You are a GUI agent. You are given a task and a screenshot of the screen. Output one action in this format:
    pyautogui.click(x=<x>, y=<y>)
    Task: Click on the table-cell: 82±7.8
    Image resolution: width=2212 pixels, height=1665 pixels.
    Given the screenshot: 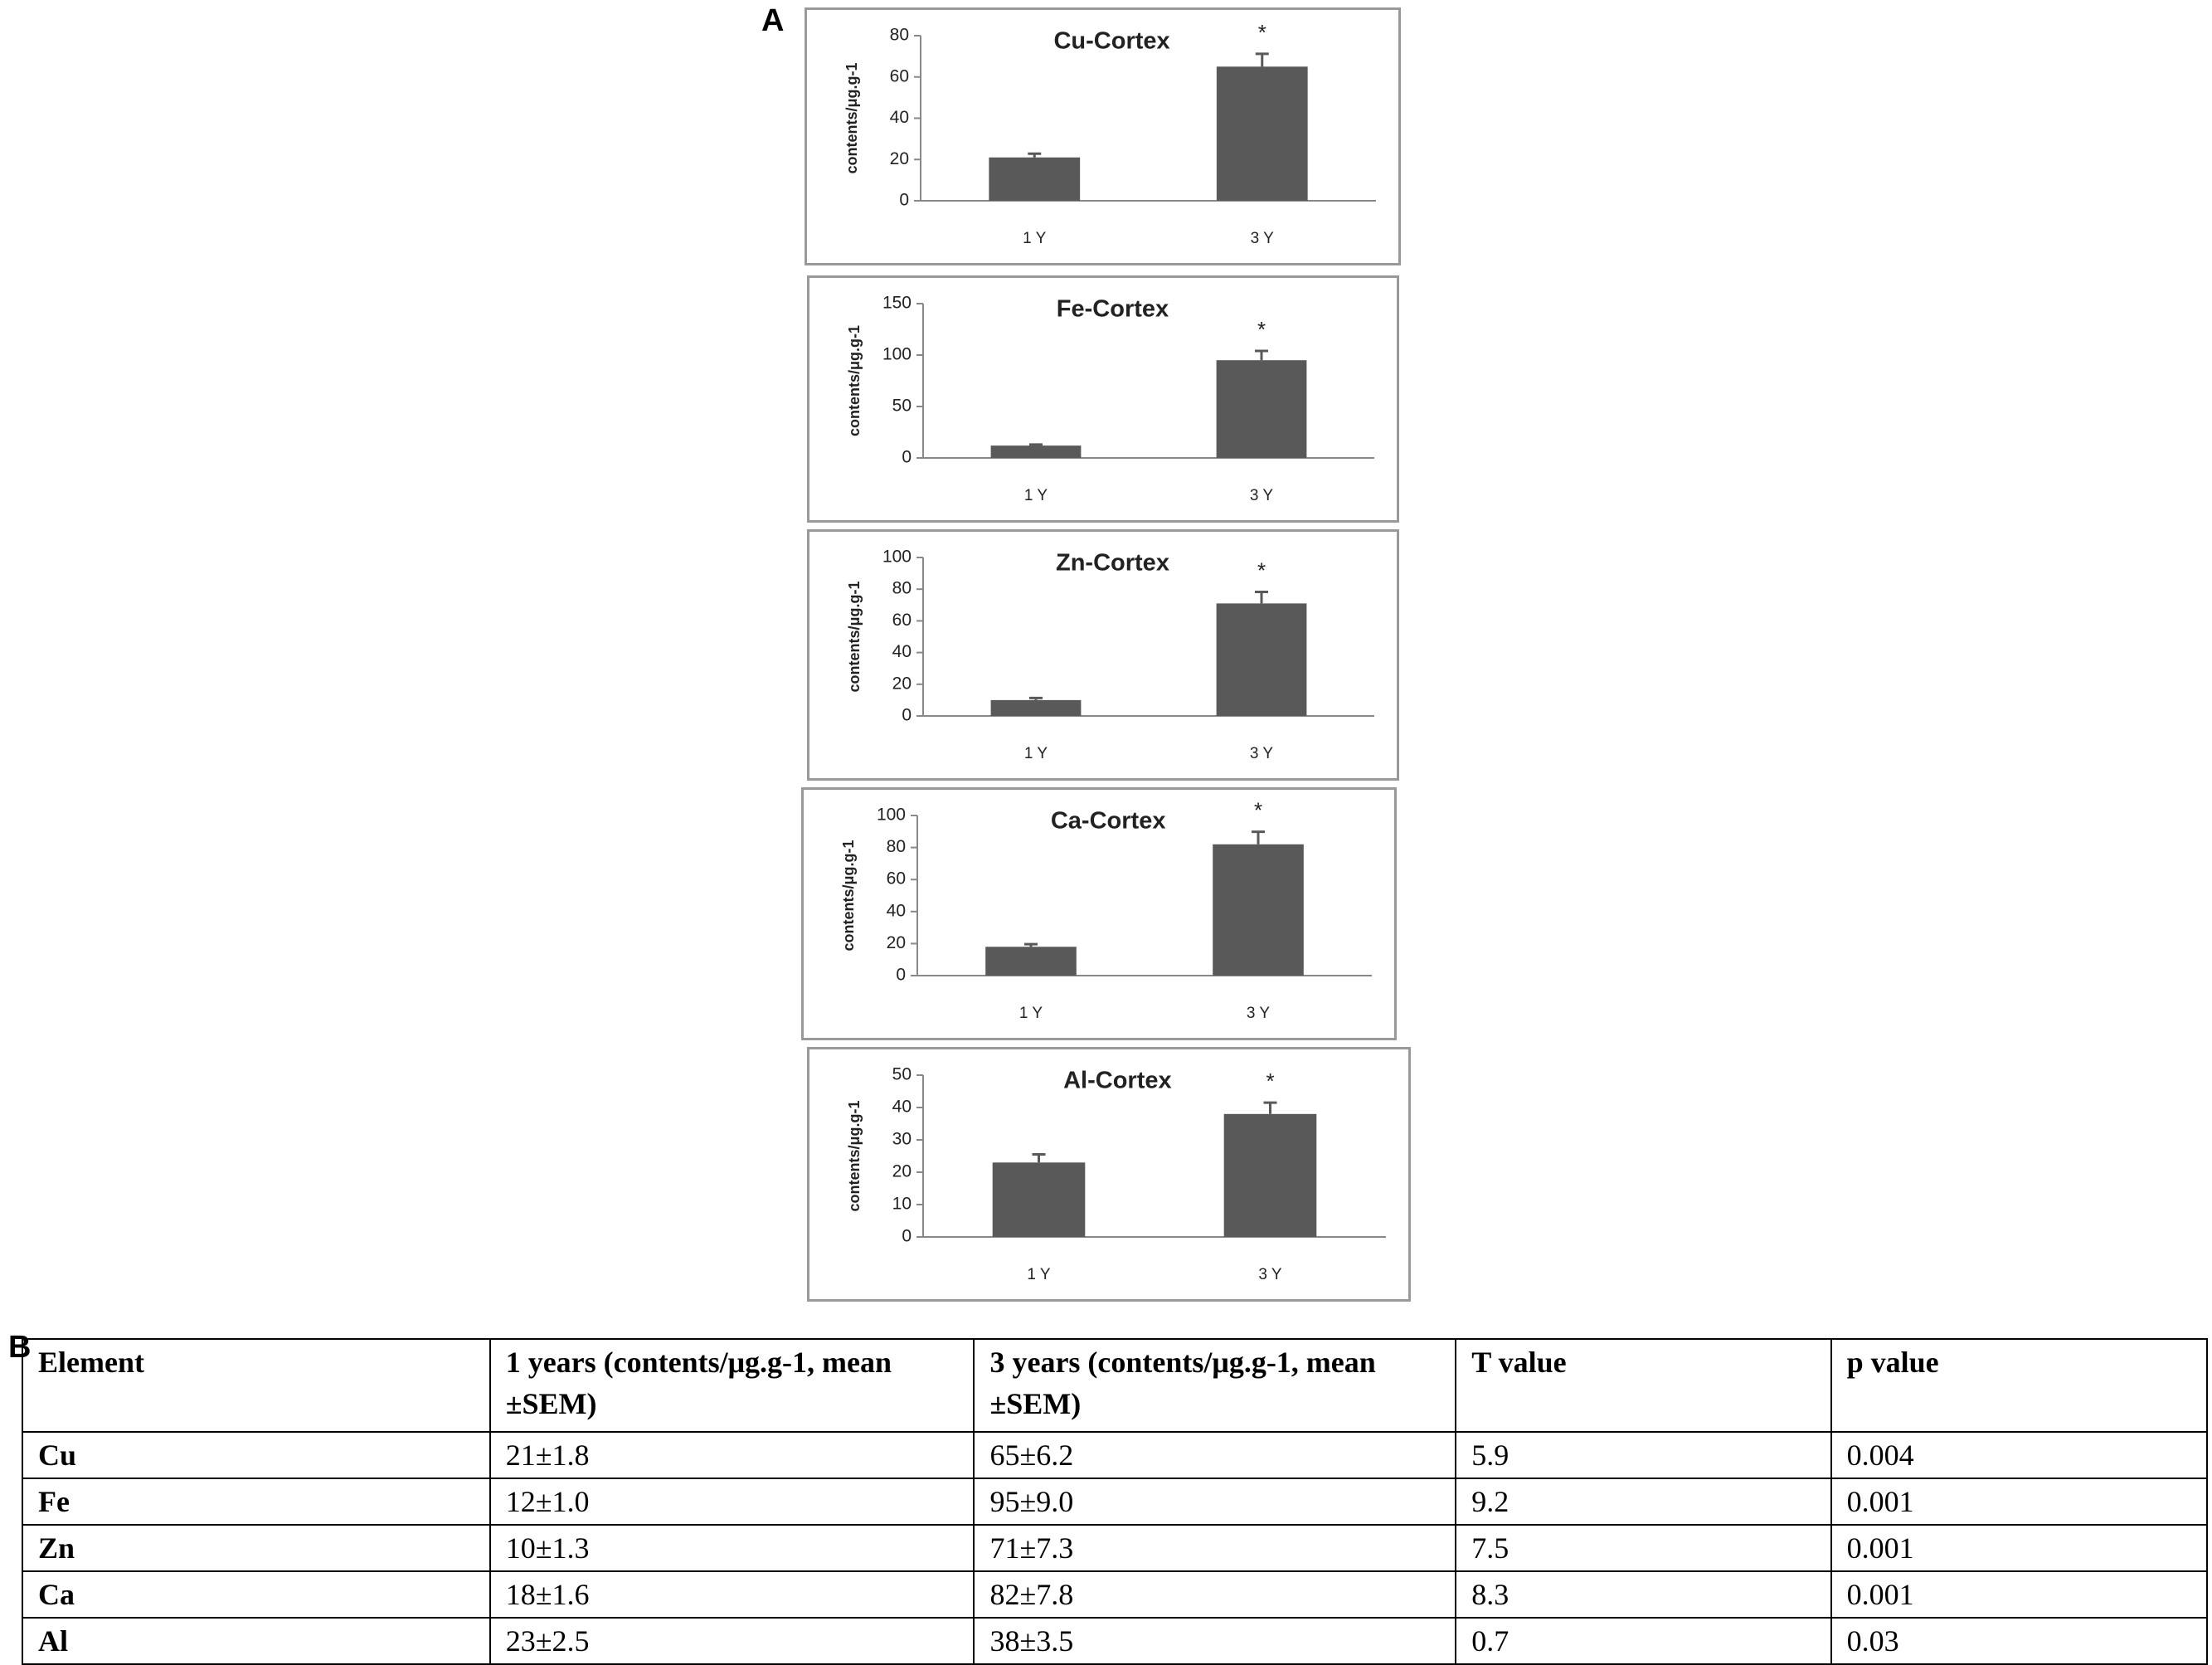 What is the action you would take?
    pyautogui.click(x=1215, y=1594)
    